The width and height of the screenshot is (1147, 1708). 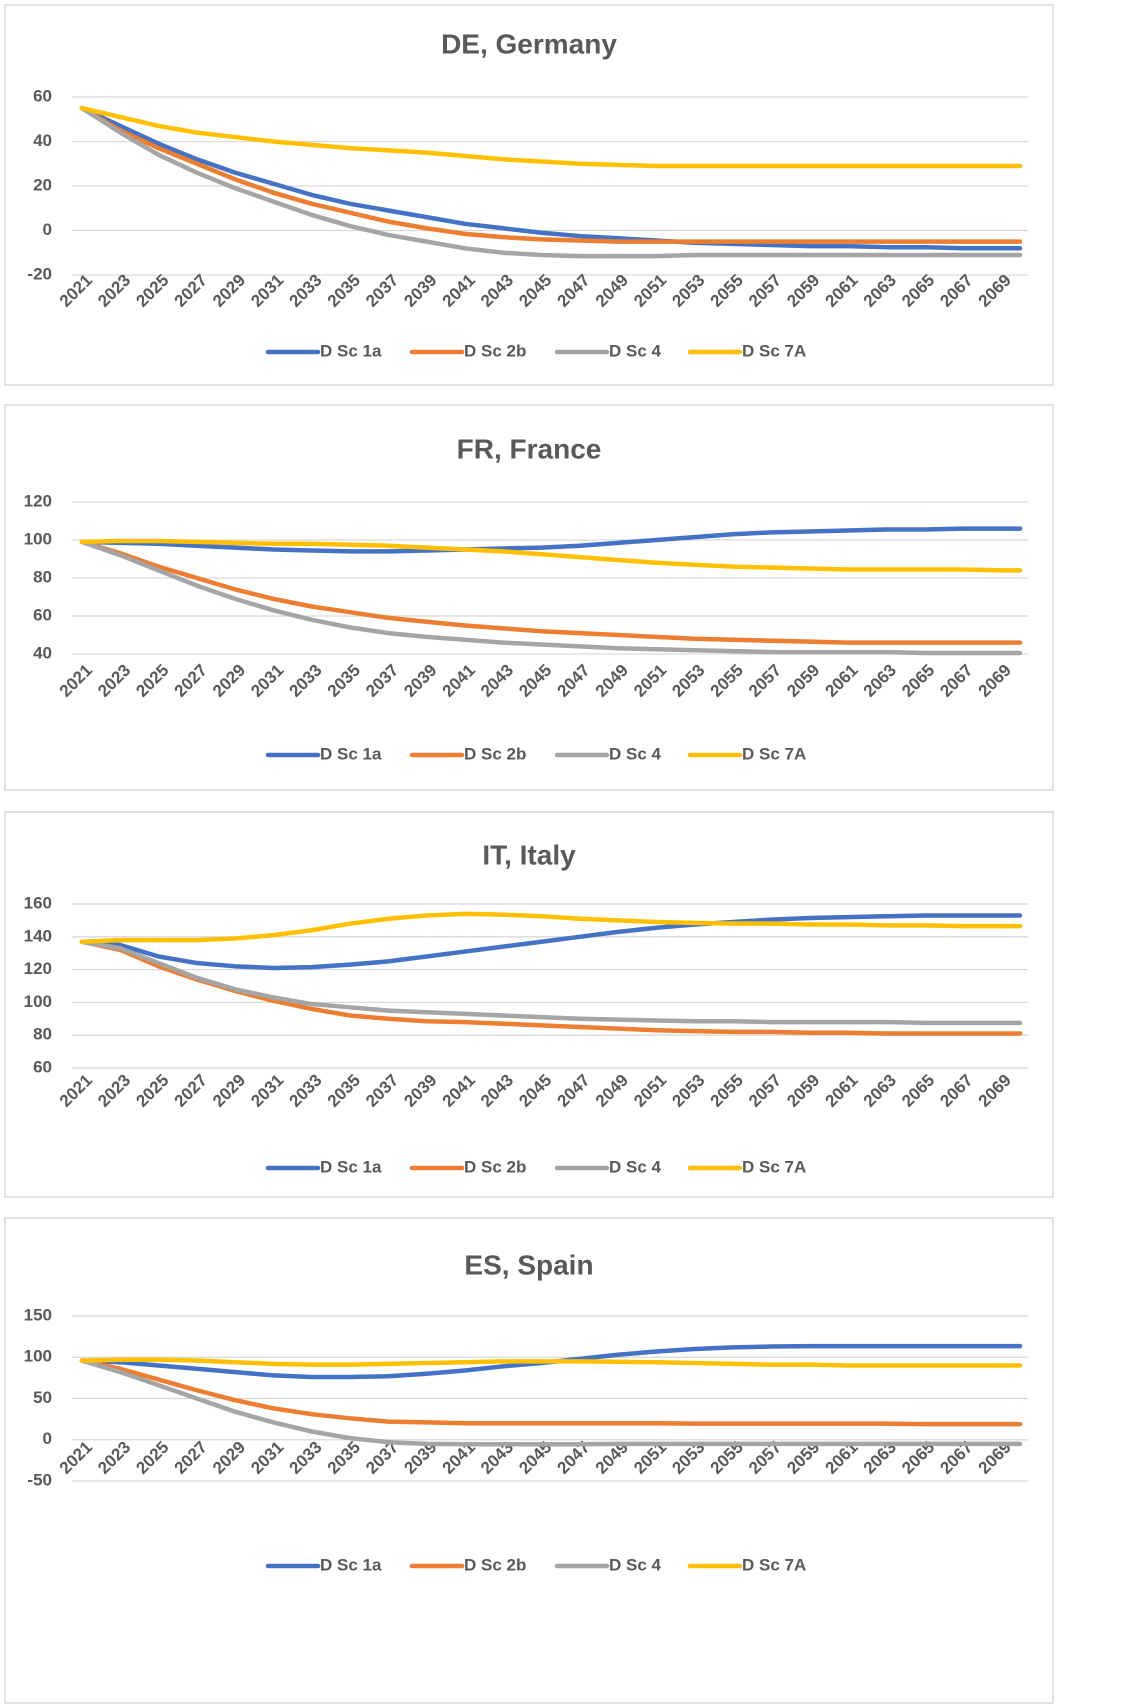 I want to click on y-tick-label: -20, so click(x=39, y=273).